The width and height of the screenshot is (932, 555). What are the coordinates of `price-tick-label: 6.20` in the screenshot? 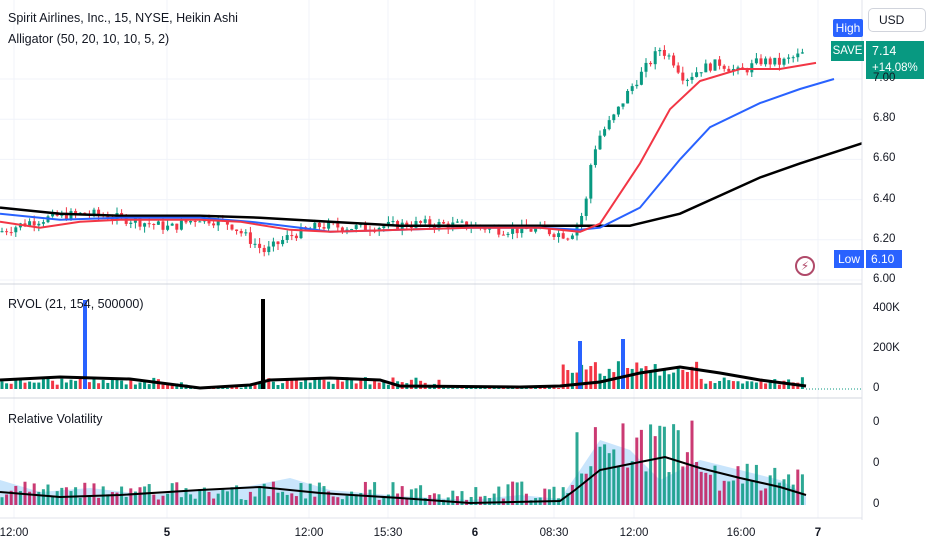 It's located at (884, 238).